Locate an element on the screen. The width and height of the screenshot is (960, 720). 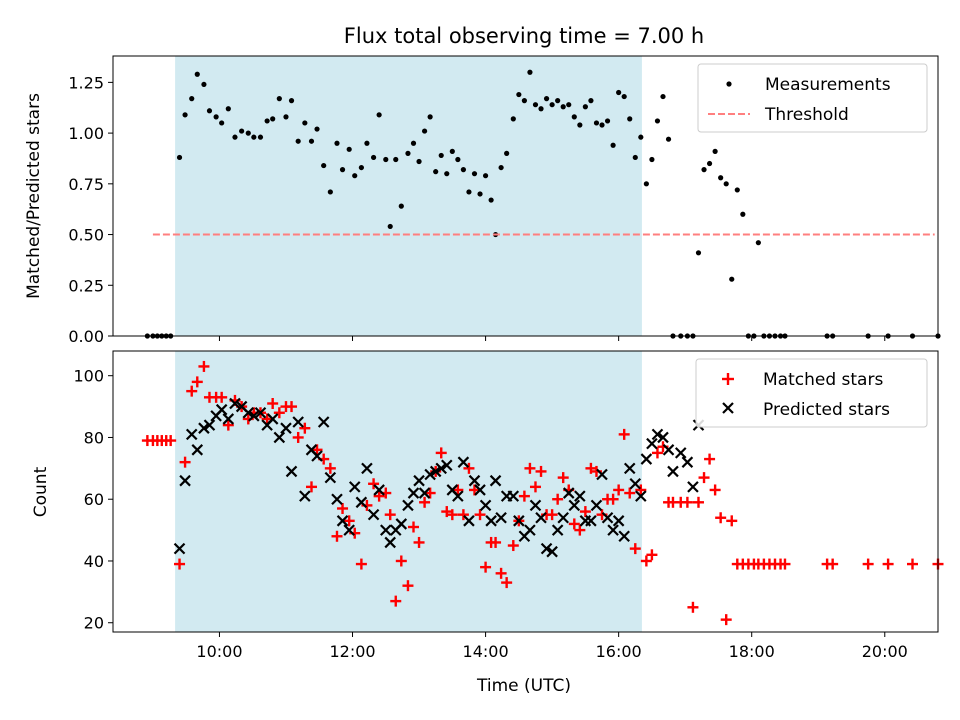
y-tick-label: 1.25 is located at coordinates (86, 82).